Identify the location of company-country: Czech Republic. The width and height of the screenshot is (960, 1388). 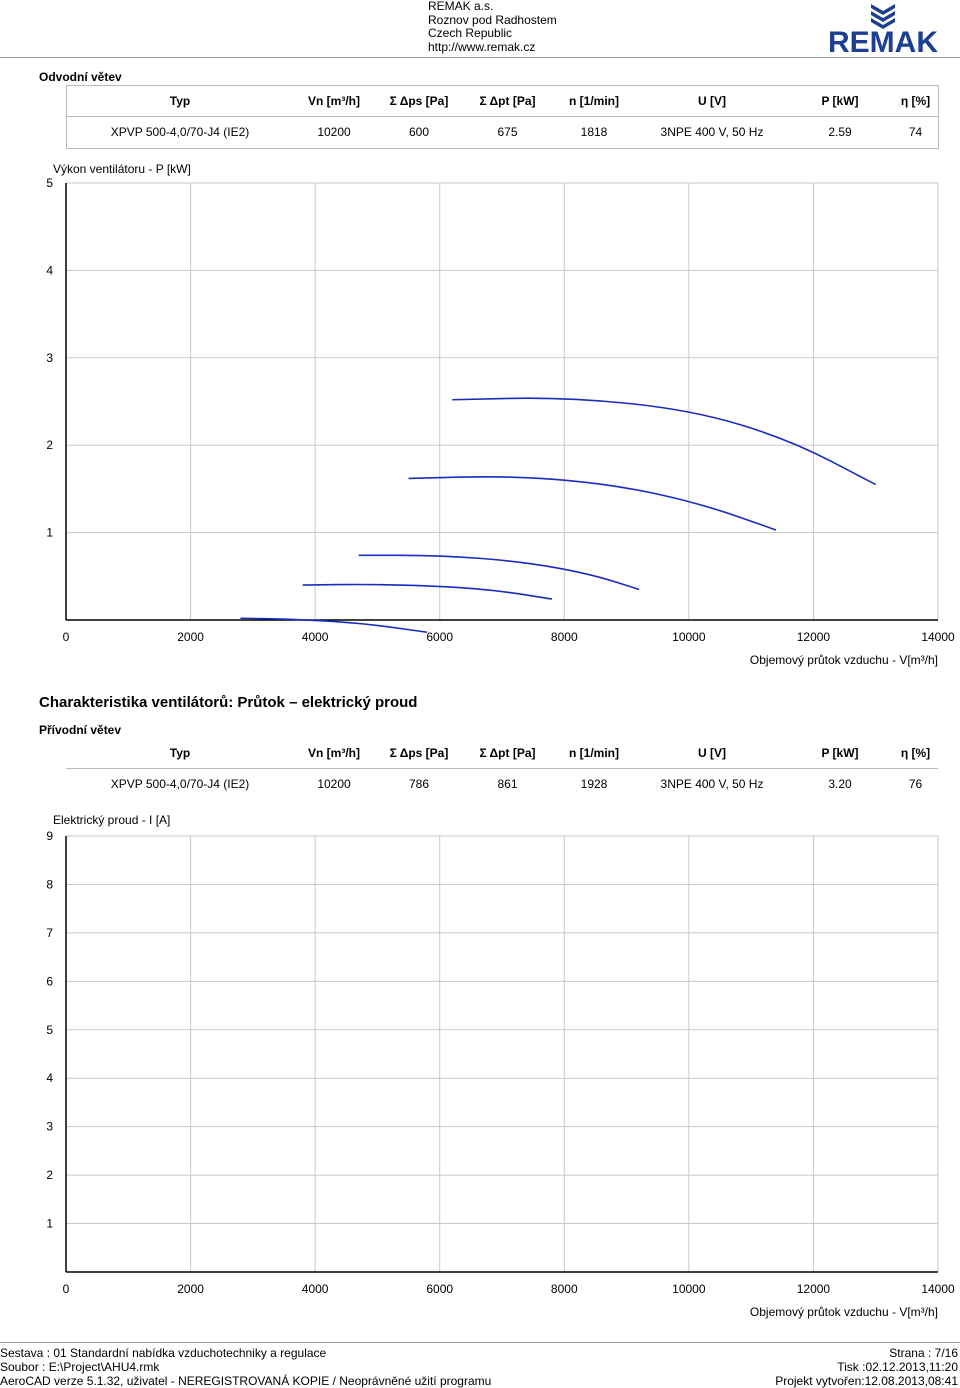
(470, 33).